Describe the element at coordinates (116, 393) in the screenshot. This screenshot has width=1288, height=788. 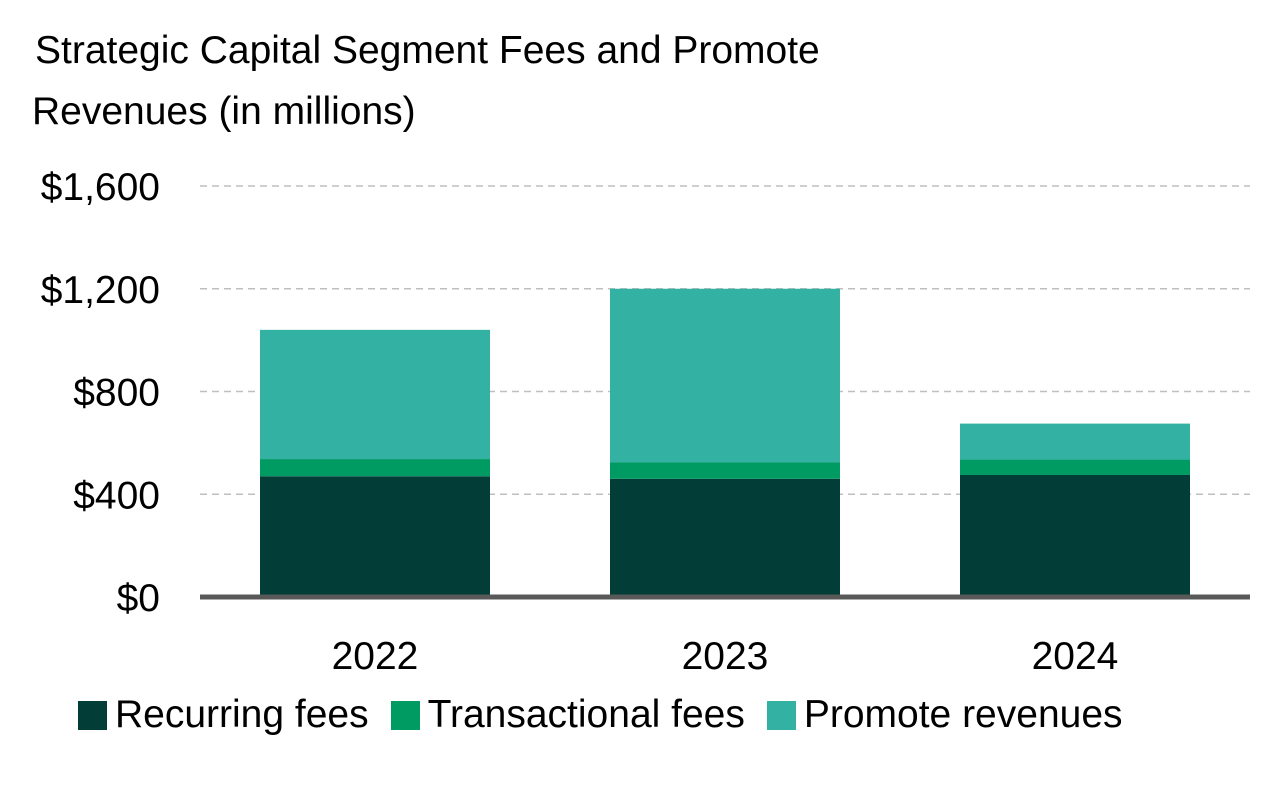
I see `y-tick-label-800: $800` at that location.